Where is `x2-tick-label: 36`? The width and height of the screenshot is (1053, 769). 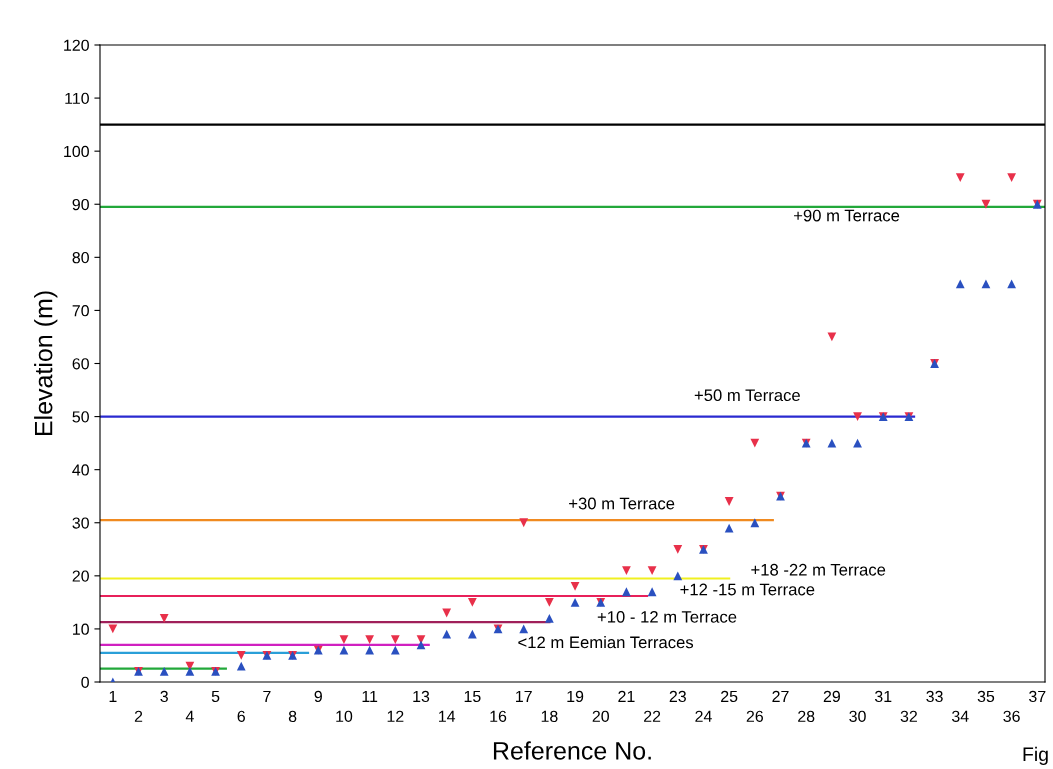 x2-tick-label: 36 is located at coordinates (1011, 716).